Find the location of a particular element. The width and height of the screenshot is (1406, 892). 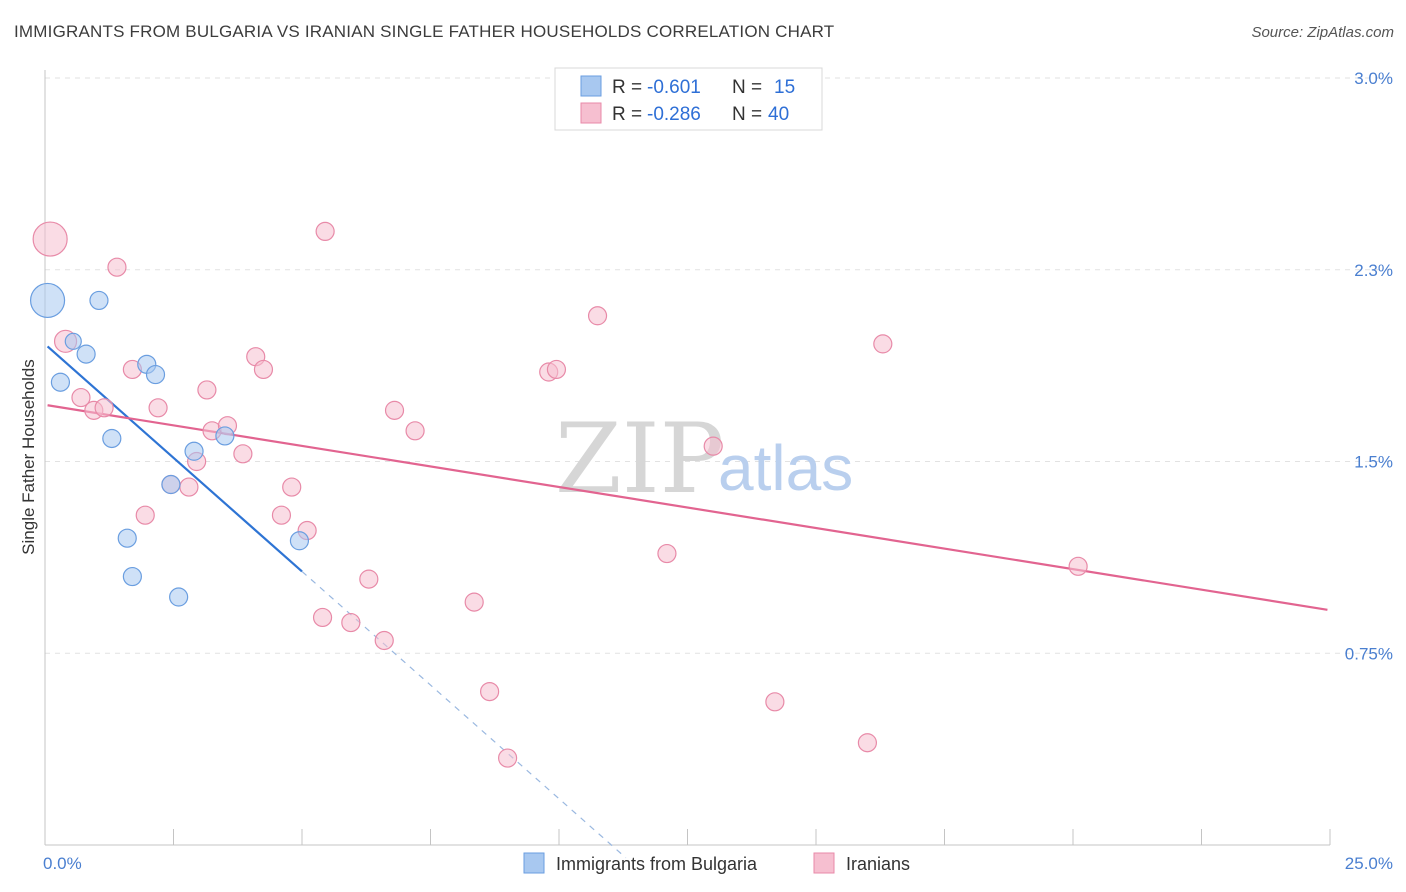

watermark-zip: ZIP is located at coordinates (639, 459).